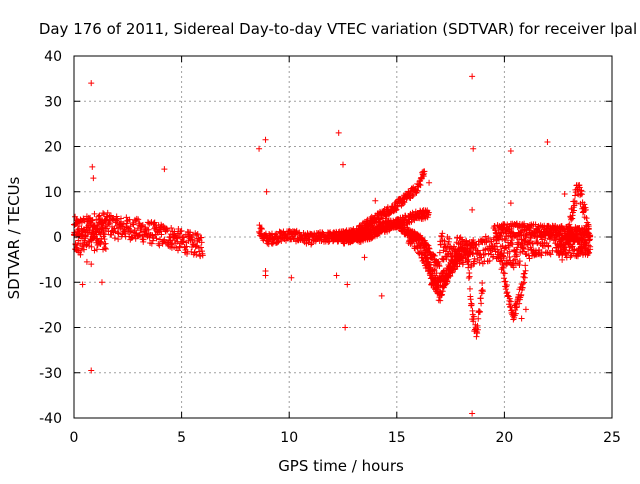  Describe the element at coordinates (289, 438) in the screenshot. I see `x-tick-label: 10` at that location.